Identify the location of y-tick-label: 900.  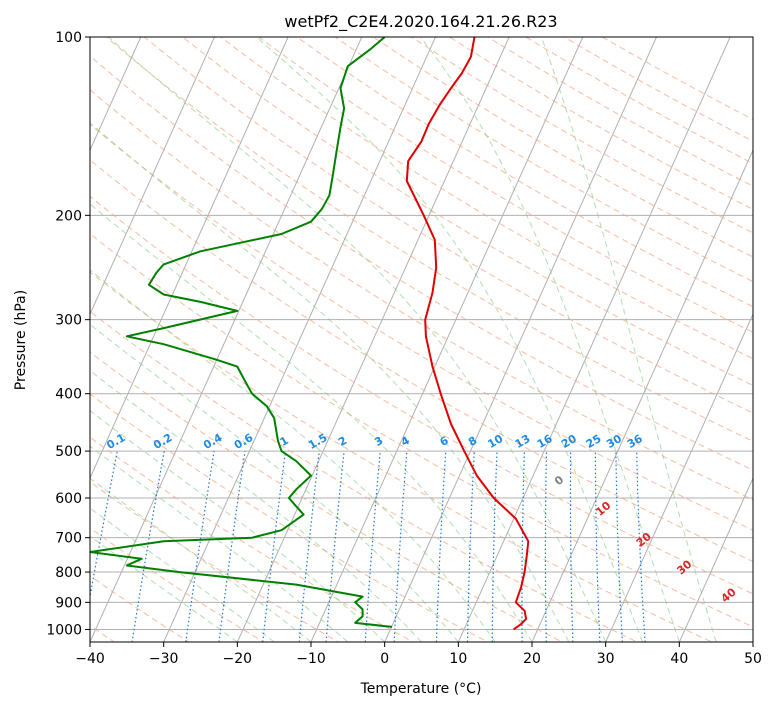
(68, 603).